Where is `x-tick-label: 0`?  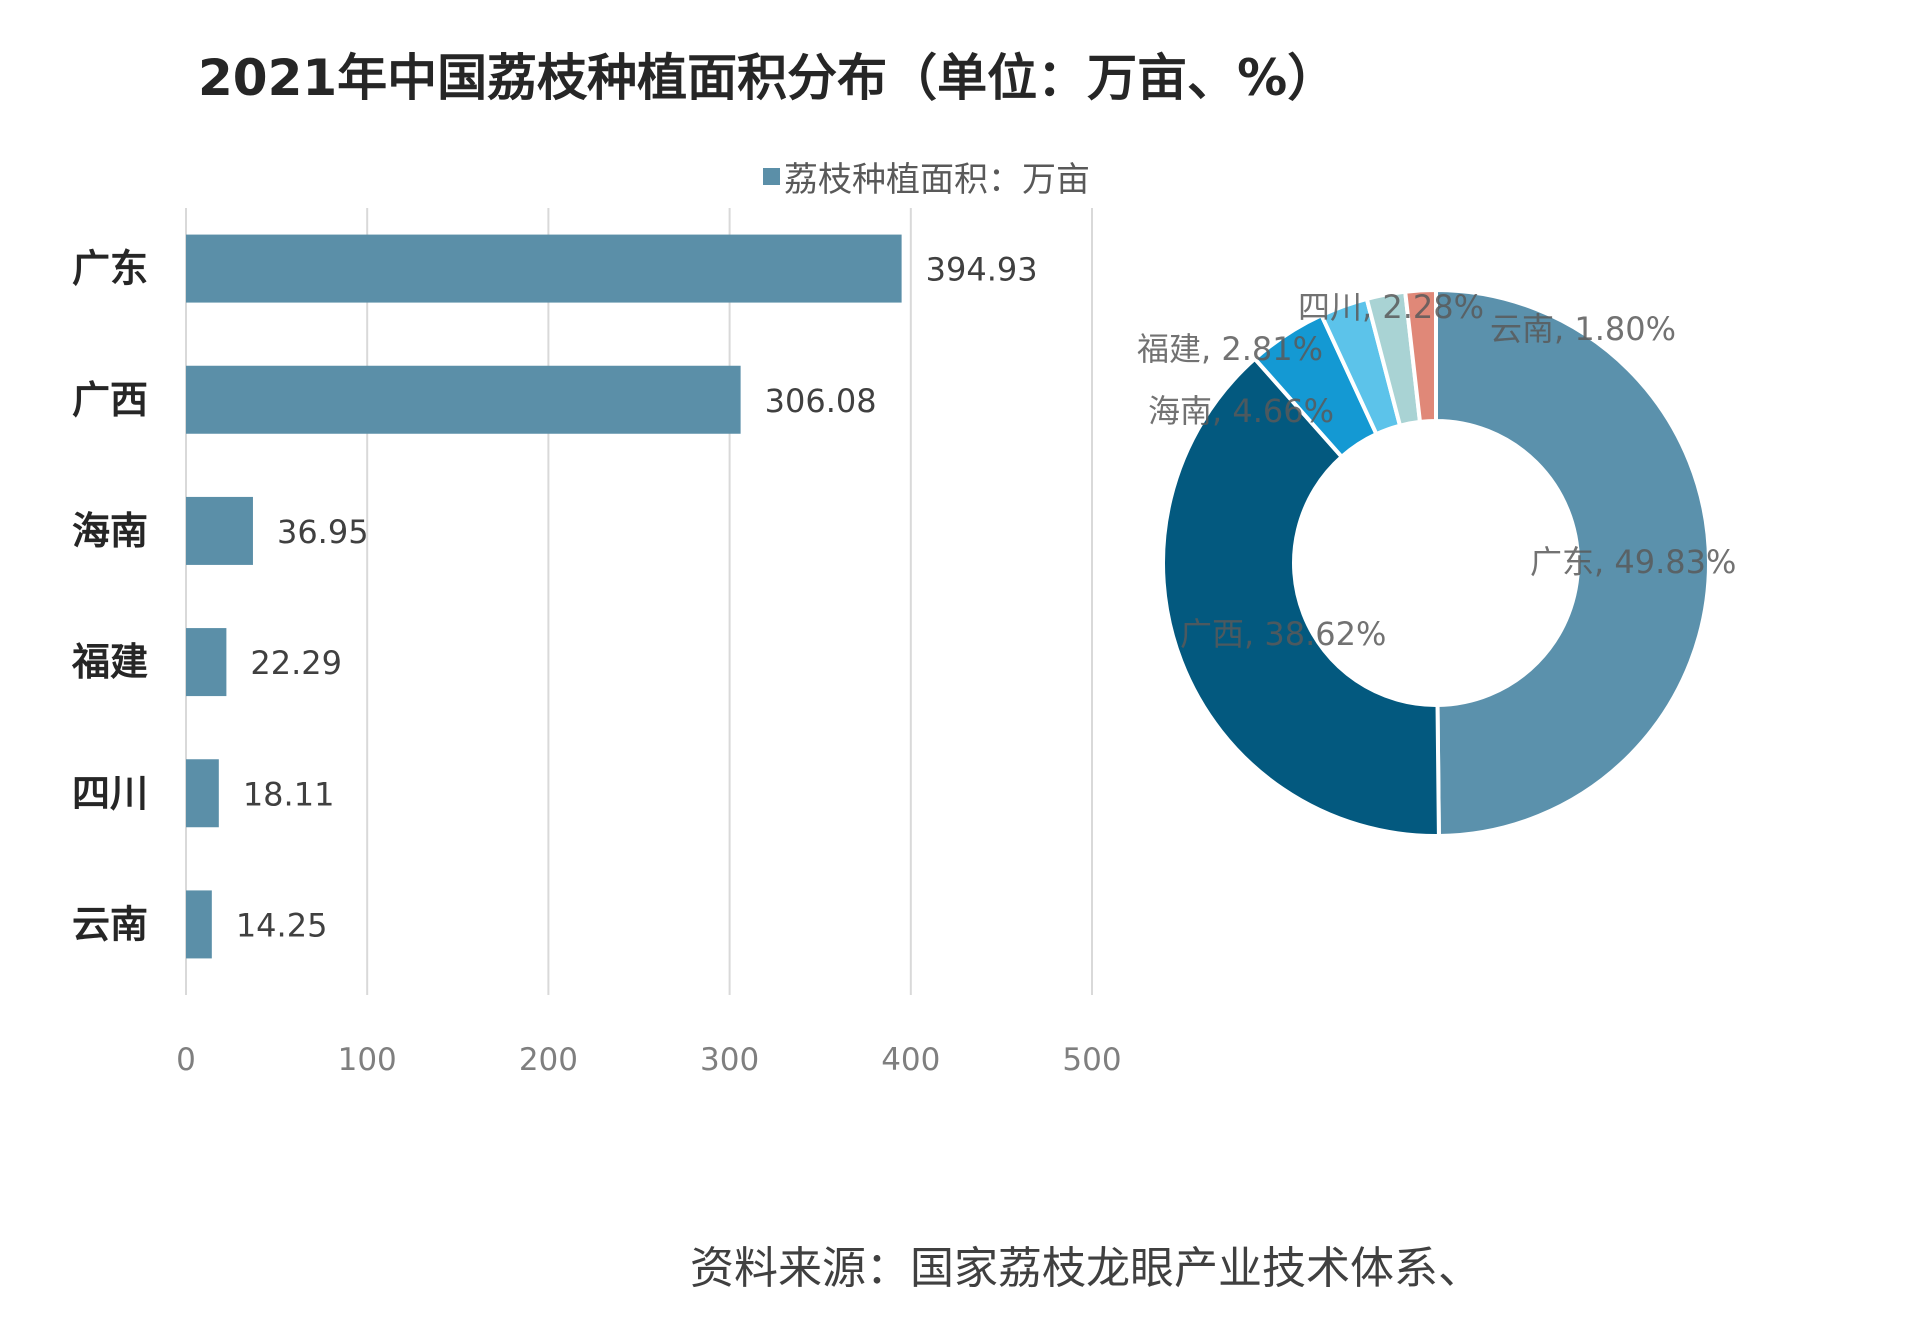
x-tick-label: 0 is located at coordinates (186, 1060).